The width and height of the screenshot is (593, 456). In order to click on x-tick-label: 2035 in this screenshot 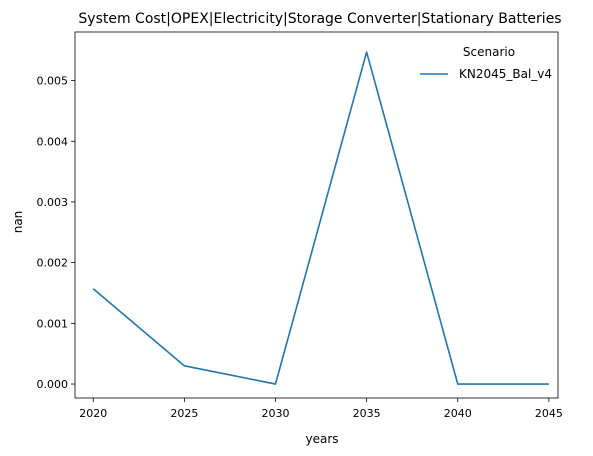, I will do `click(367, 413)`.